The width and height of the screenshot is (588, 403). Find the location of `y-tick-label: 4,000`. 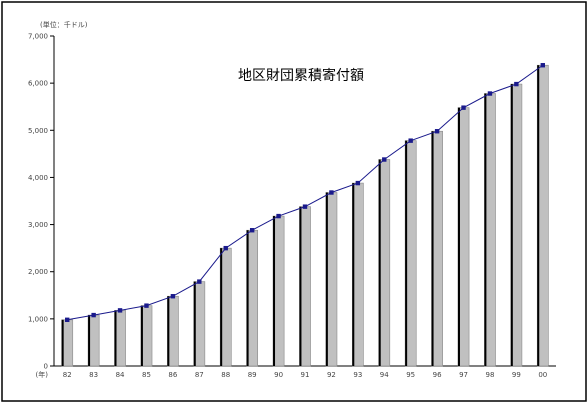

y-tick-label: 4,000 is located at coordinates (38, 178).